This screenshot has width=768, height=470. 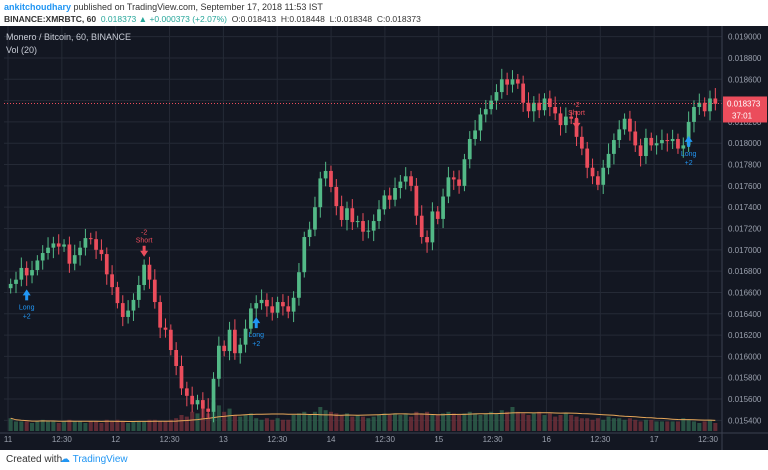 What do you see at coordinates (21, 50) in the screenshot?
I see `volume-legend: Vol (20)` at bounding box center [21, 50].